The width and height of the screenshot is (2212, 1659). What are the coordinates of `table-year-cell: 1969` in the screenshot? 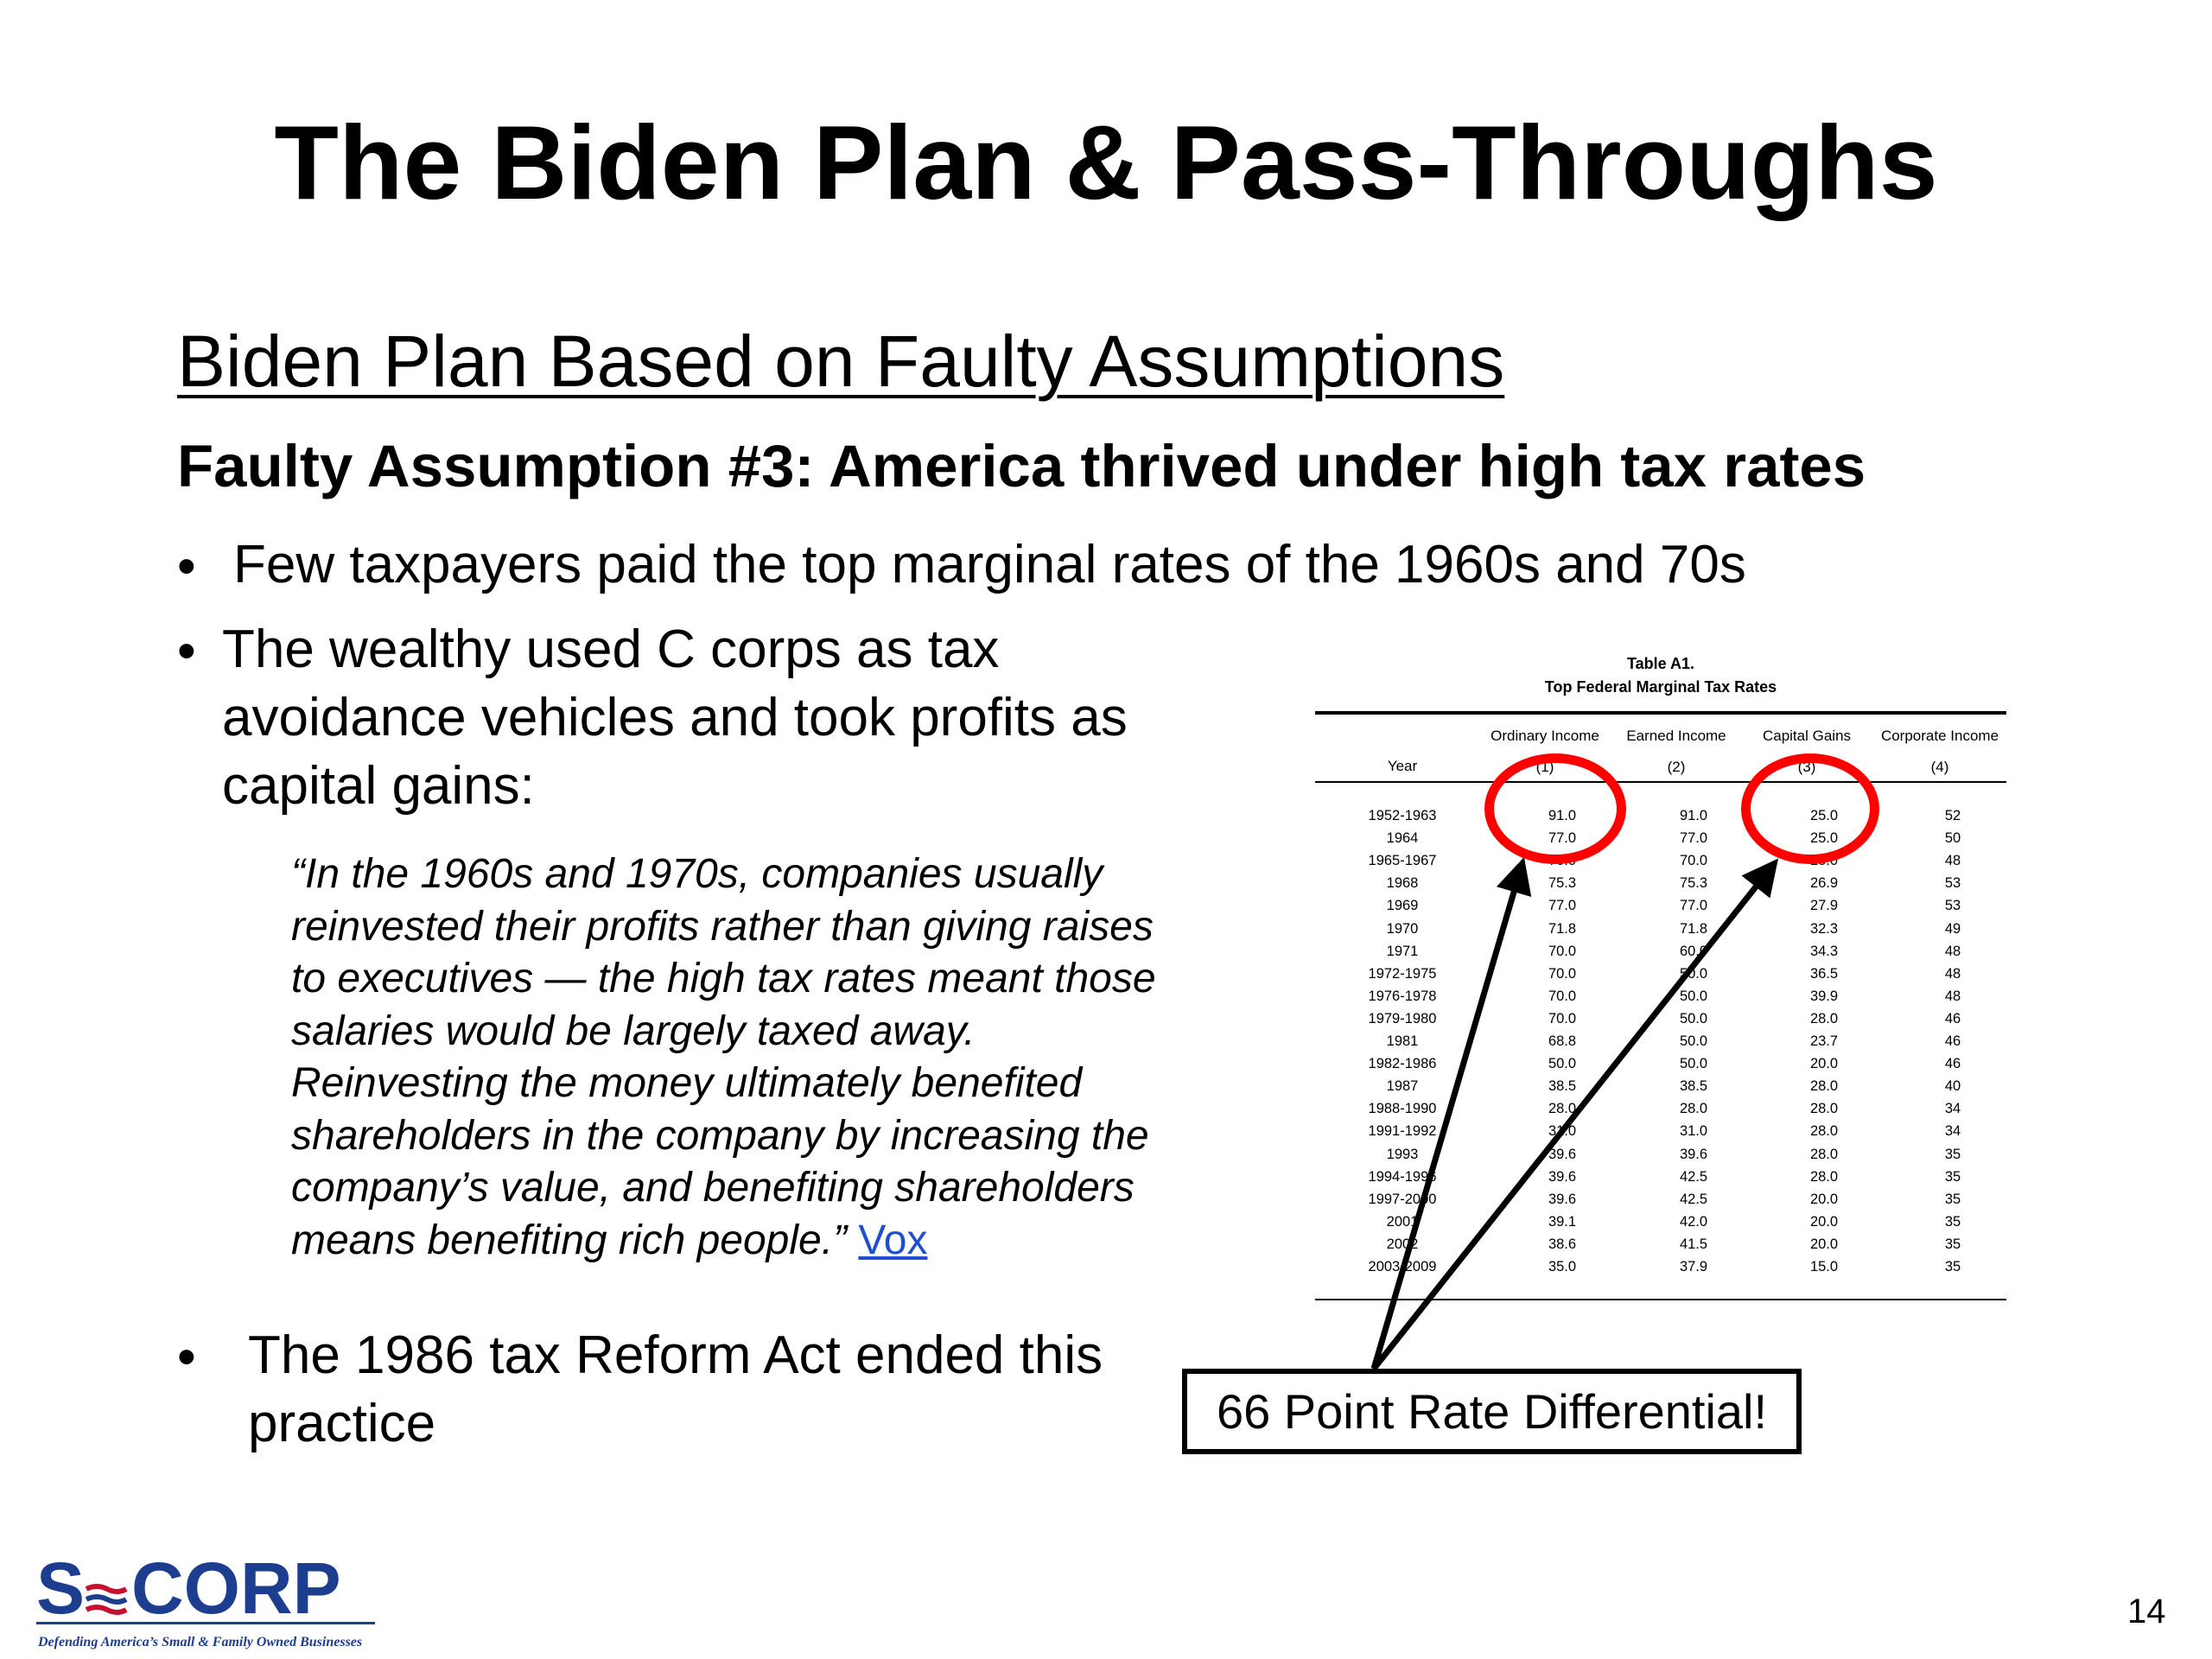 It's located at (1402, 906).